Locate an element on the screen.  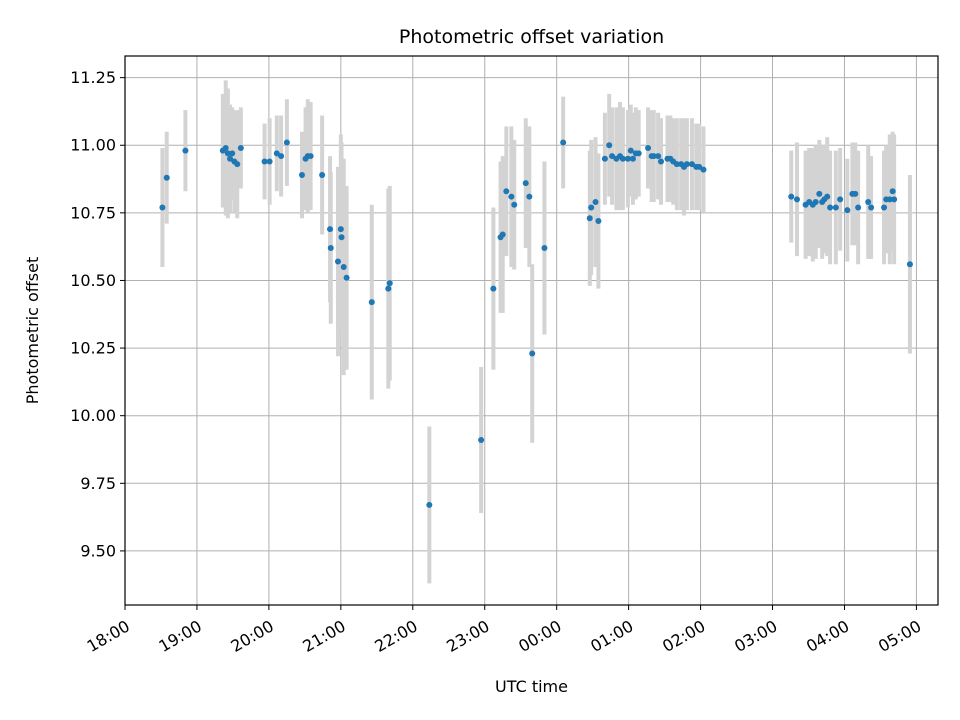
chart-title: Photometric offset variation is located at coordinates (531, 37).